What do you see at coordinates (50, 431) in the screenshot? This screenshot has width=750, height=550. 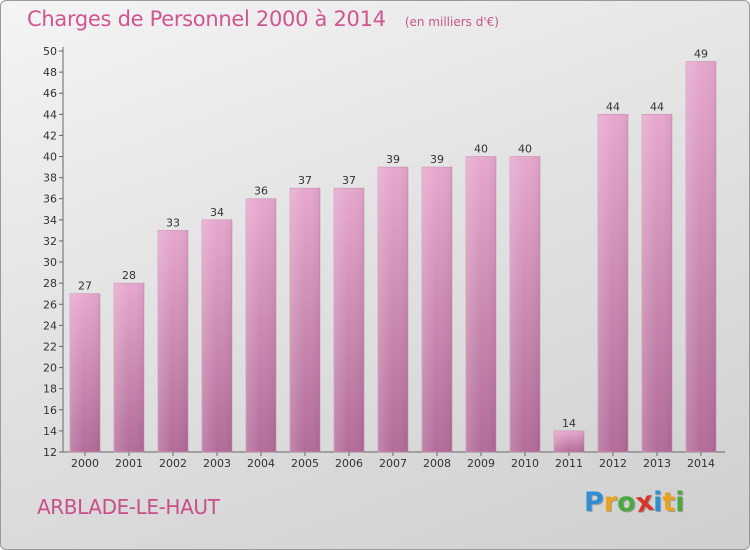 I see `y-tick-label: 14` at bounding box center [50, 431].